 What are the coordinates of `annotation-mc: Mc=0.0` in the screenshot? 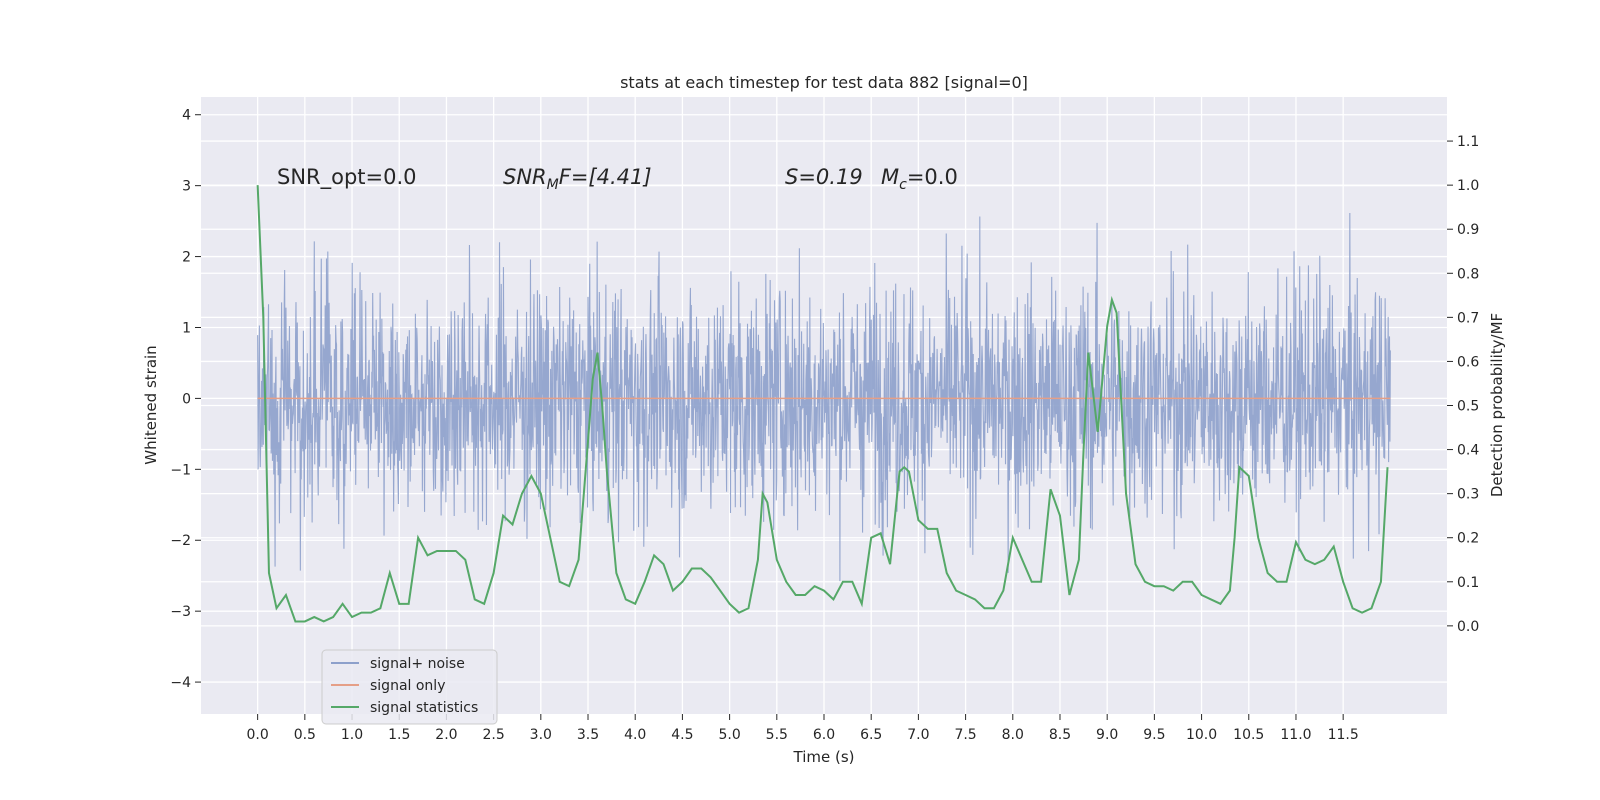 It's located at (919, 179).